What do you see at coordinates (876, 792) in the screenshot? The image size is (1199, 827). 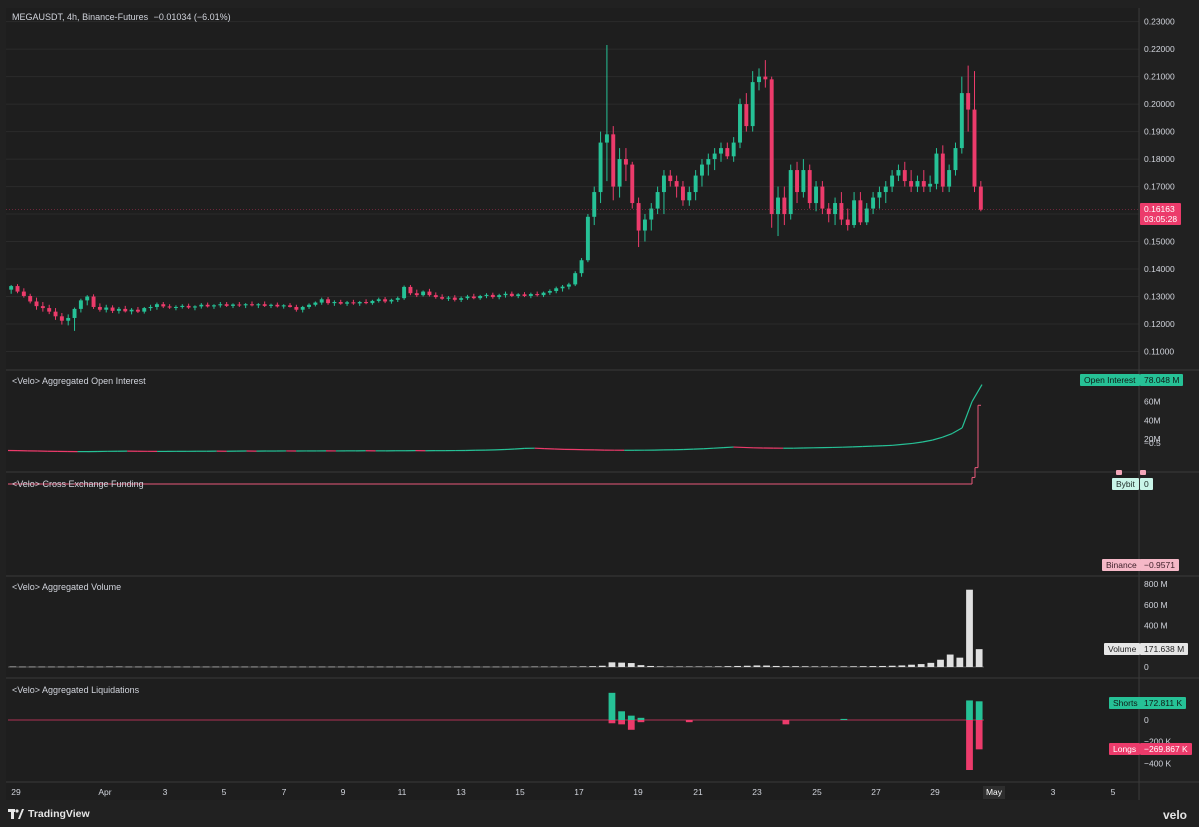 I see `time-tick-label: 27` at bounding box center [876, 792].